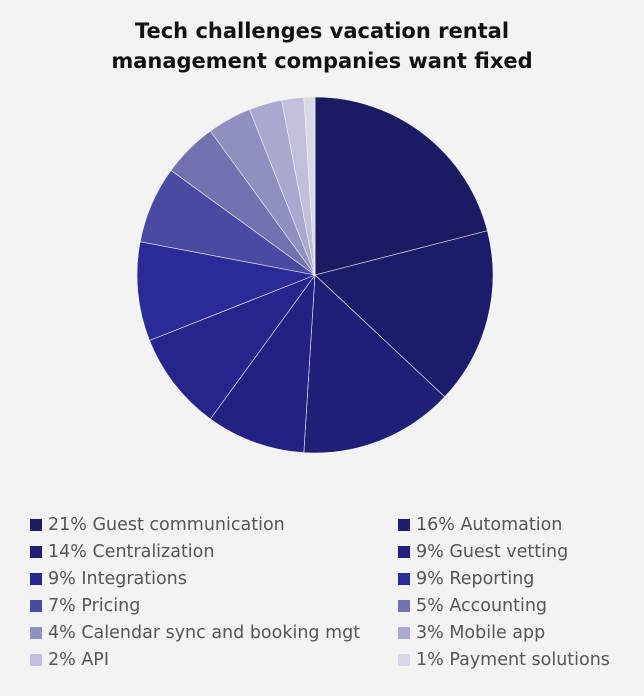 The width and height of the screenshot is (644, 696). Describe the element at coordinates (475, 579) in the screenshot. I see `legend-label: 9% Reporting` at that location.